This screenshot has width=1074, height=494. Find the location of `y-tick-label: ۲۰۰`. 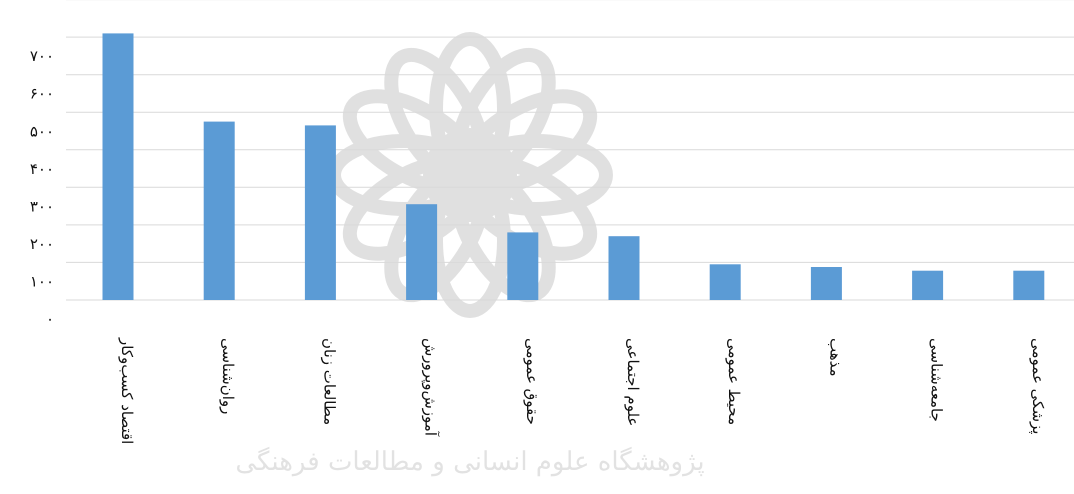

y-tick-label: ۲۰۰ is located at coordinates (42, 244).